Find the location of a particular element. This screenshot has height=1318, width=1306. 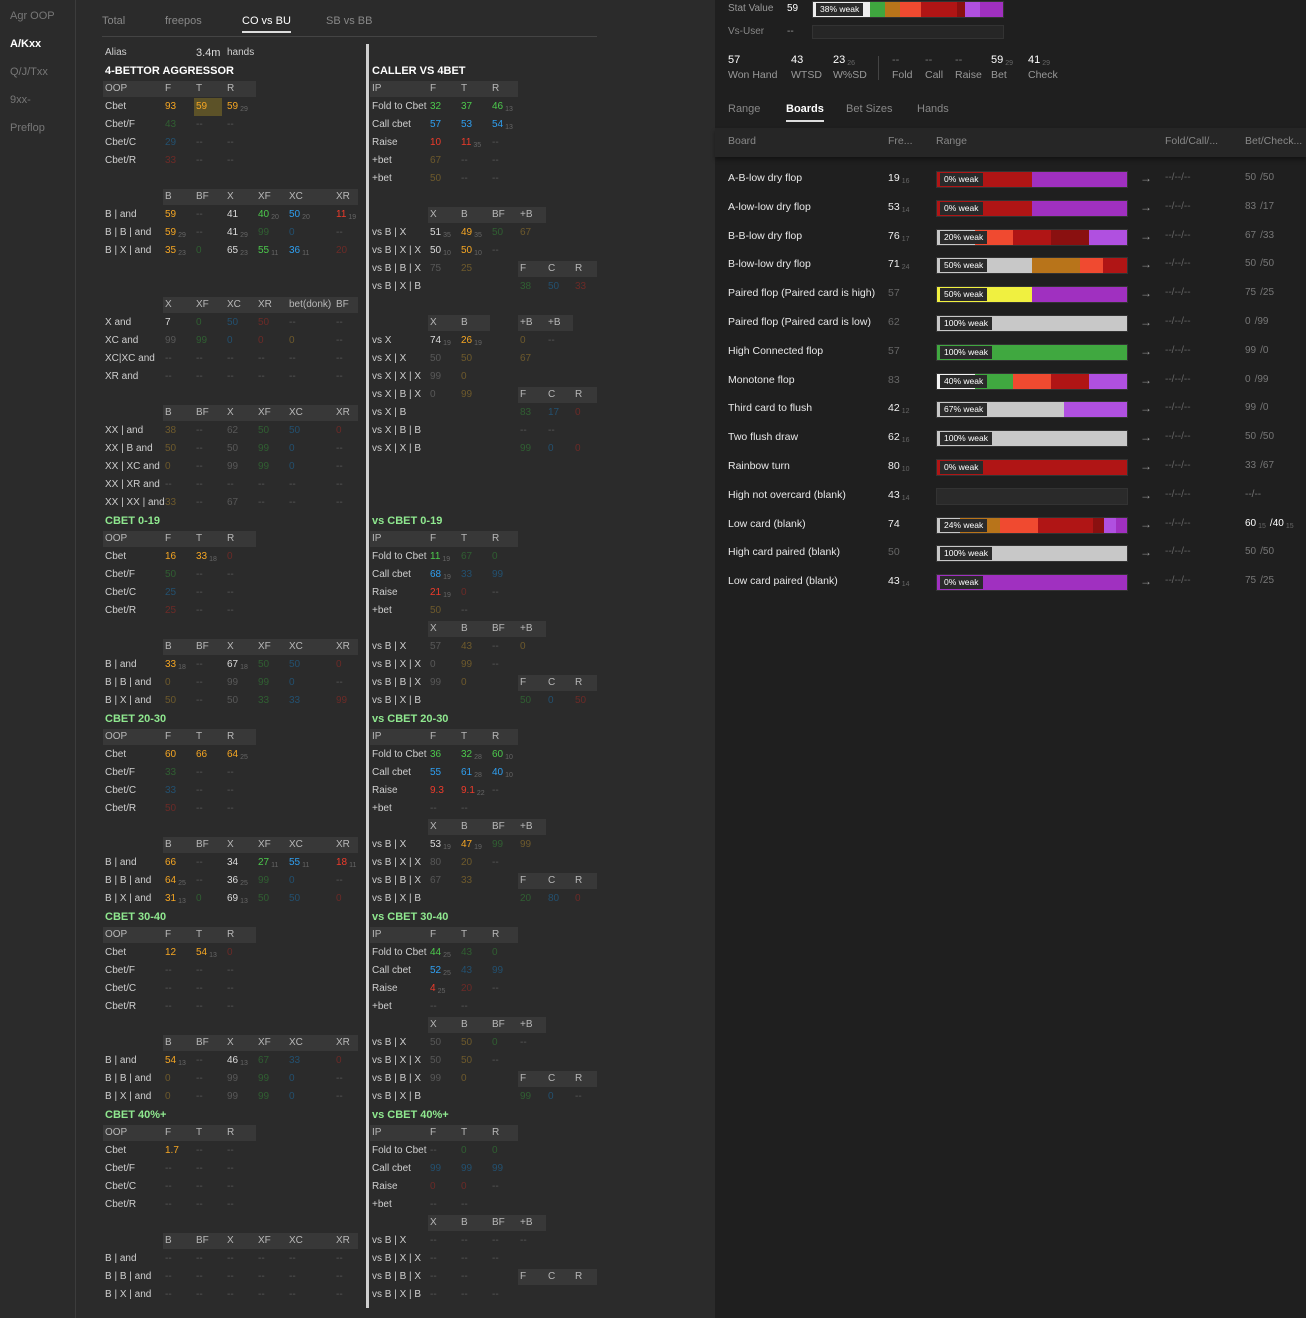

sidebar-item: Q/J/Txx is located at coordinates (29, 72).